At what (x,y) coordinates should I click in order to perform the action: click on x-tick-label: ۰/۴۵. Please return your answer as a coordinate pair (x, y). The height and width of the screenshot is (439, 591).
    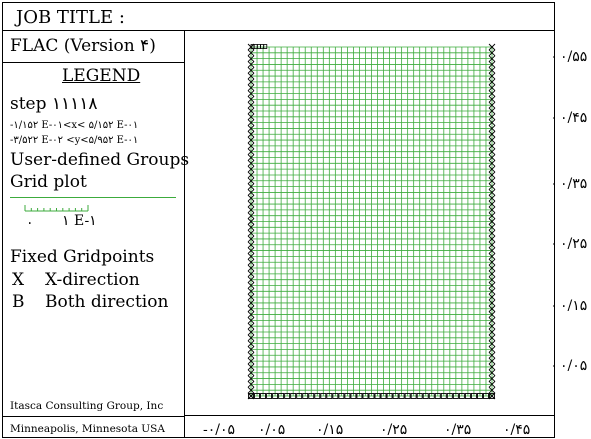
    Looking at the image, I should click on (517, 430).